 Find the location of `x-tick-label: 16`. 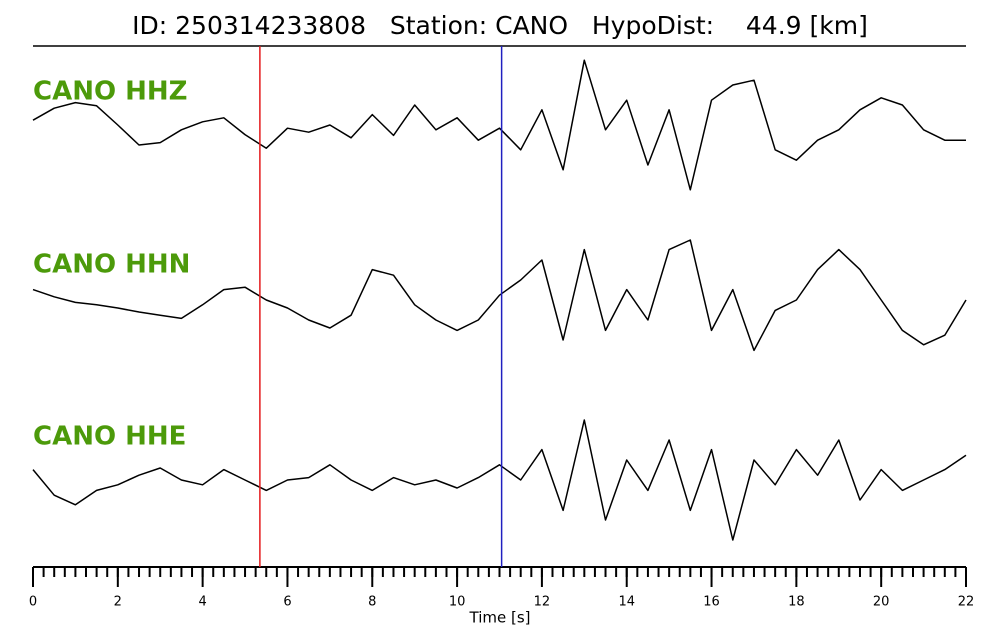

x-tick-label: 16 is located at coordinates (711, 602).